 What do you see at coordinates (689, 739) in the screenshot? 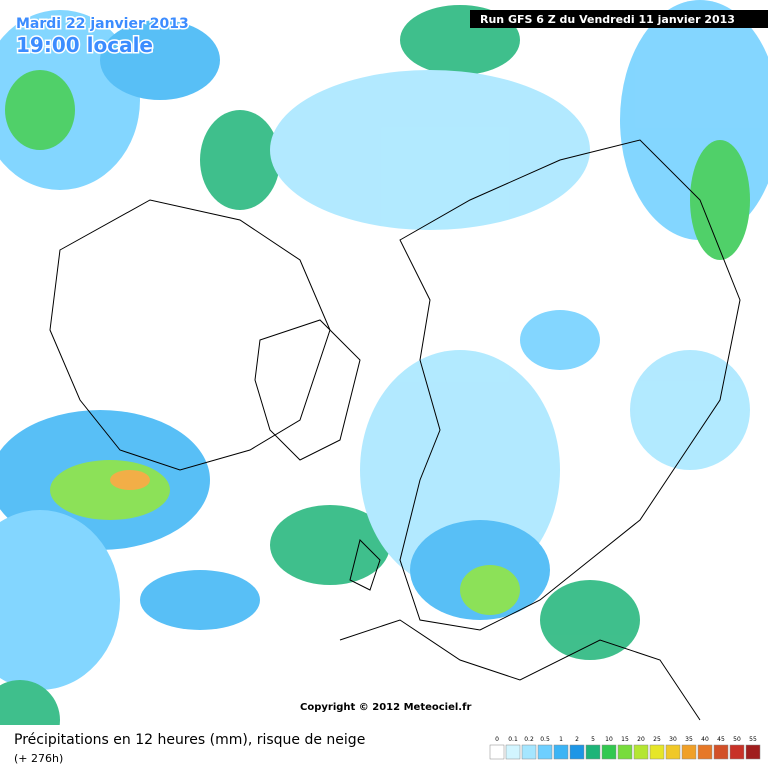
I see `legend-label: 35` at bounding box center [689, 739].